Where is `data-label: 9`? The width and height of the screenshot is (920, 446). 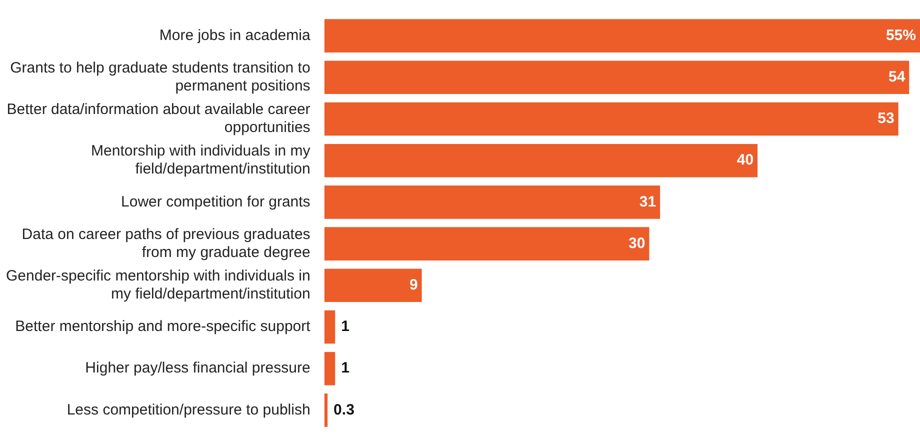
data-label: 9 is located at coordinates (413, 285).